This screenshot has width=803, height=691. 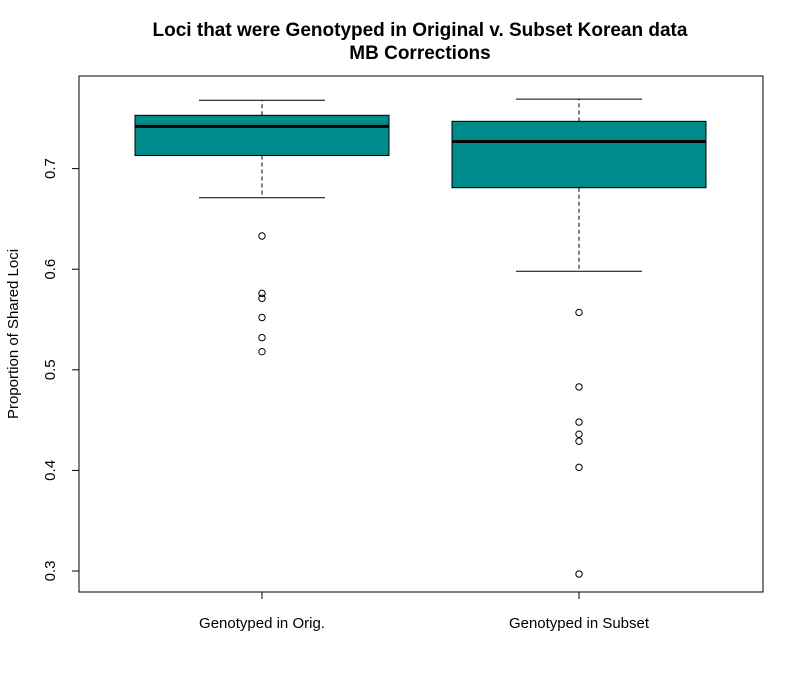 What do you see at coordinates (419, 53) in the screenshot?
I see `chart-subtitle: MB Corrections` at bounding box center [419, 53].